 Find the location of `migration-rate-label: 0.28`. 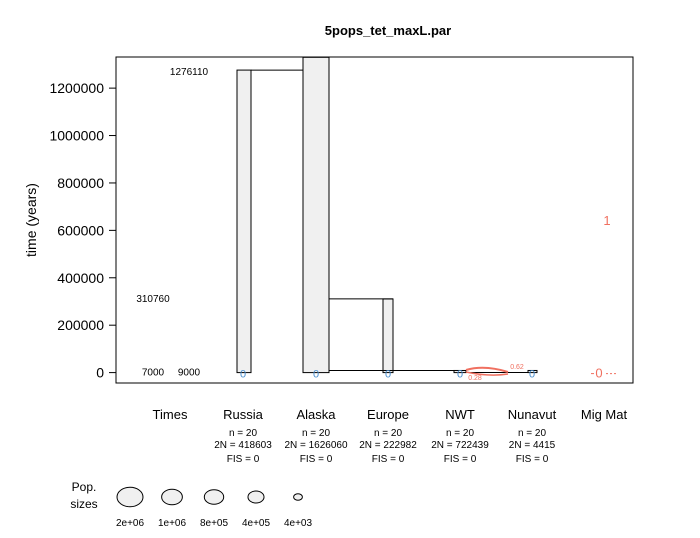

migration-rate-label: 0.28 is located at coordinates (475, 378).